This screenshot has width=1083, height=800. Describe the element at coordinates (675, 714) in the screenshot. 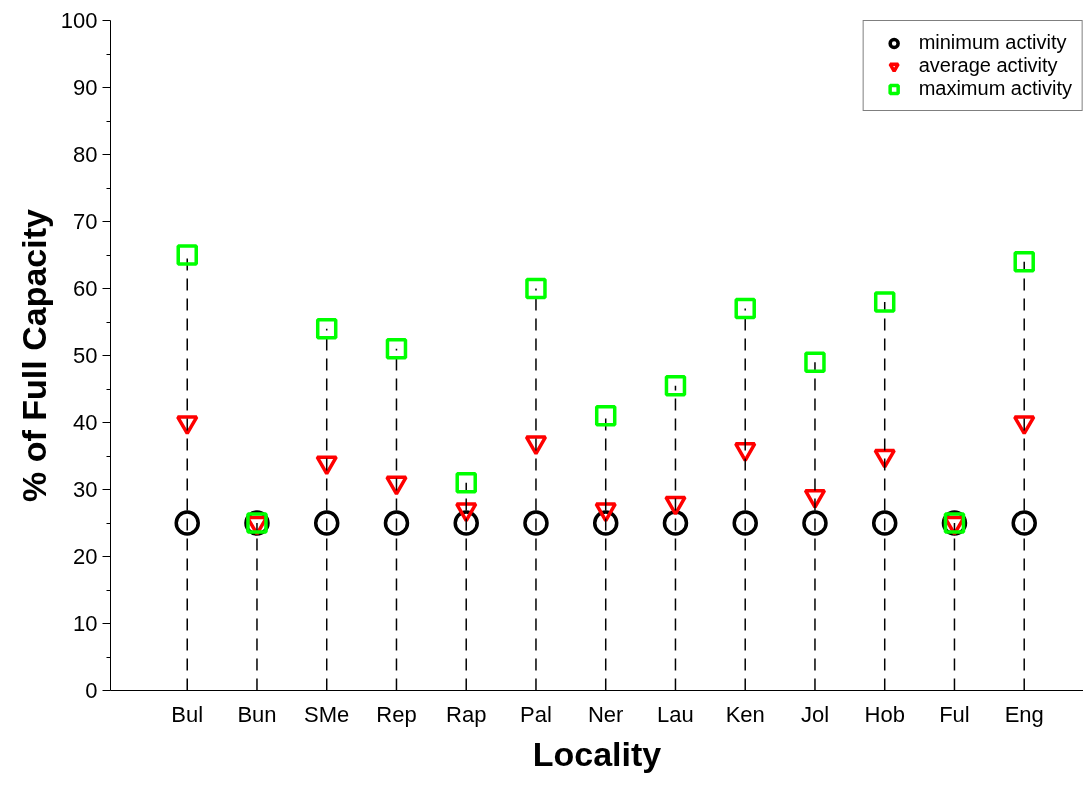

I see `x-tick-label: Lau` at that location.